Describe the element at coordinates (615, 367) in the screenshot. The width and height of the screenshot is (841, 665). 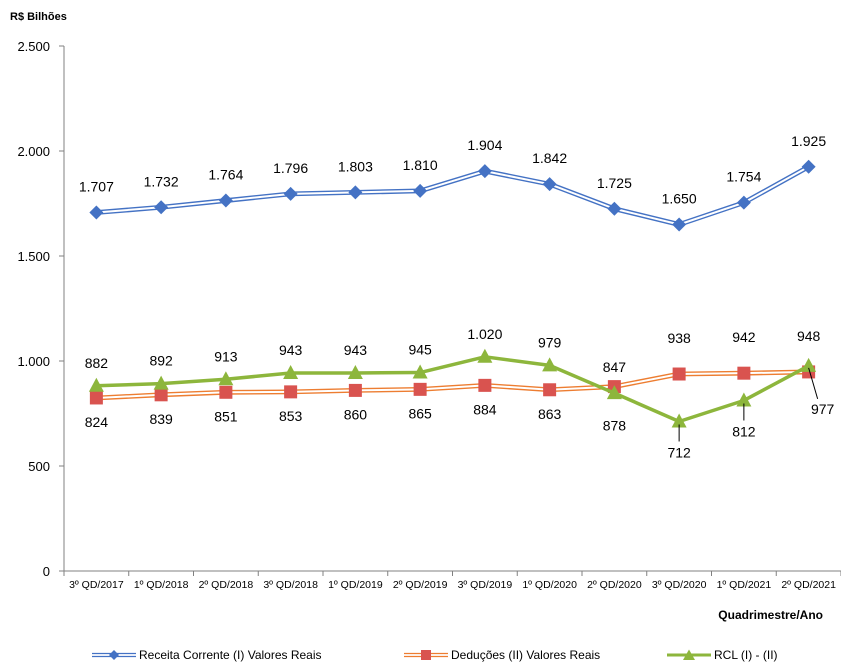
I see `data-label-rcl: 847` at that location.